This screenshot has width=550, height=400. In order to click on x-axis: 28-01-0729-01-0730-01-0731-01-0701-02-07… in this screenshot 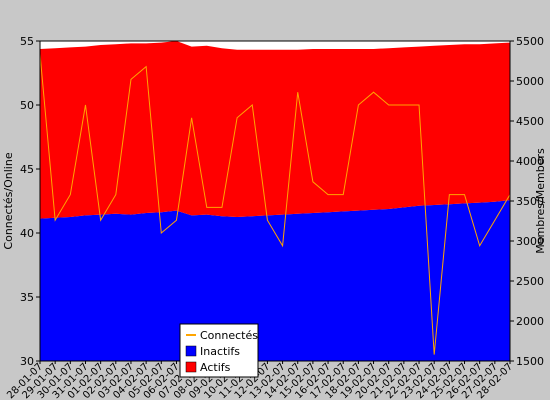, I will do `click(260, 380)`.